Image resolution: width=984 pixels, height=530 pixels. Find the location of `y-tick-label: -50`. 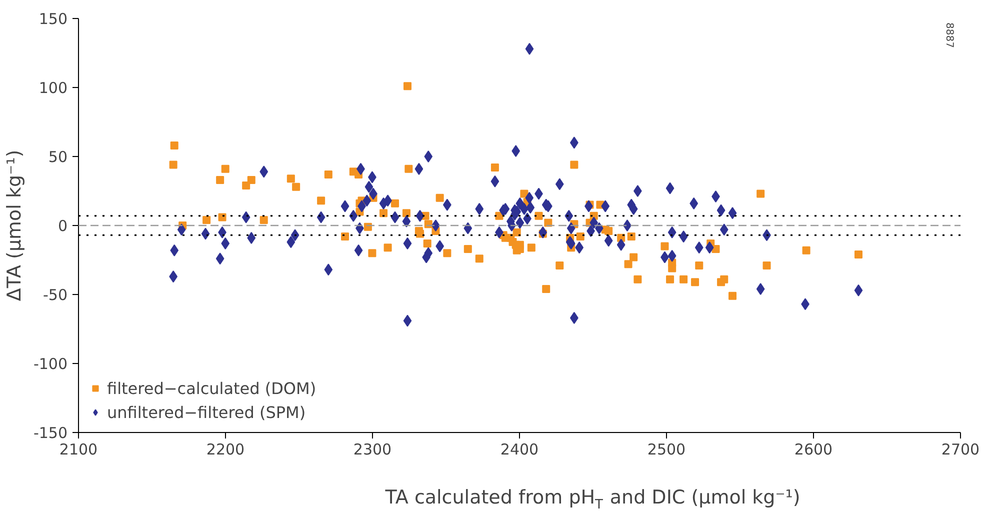

y-tick-label: -50 is located at coordinates (55, 295).